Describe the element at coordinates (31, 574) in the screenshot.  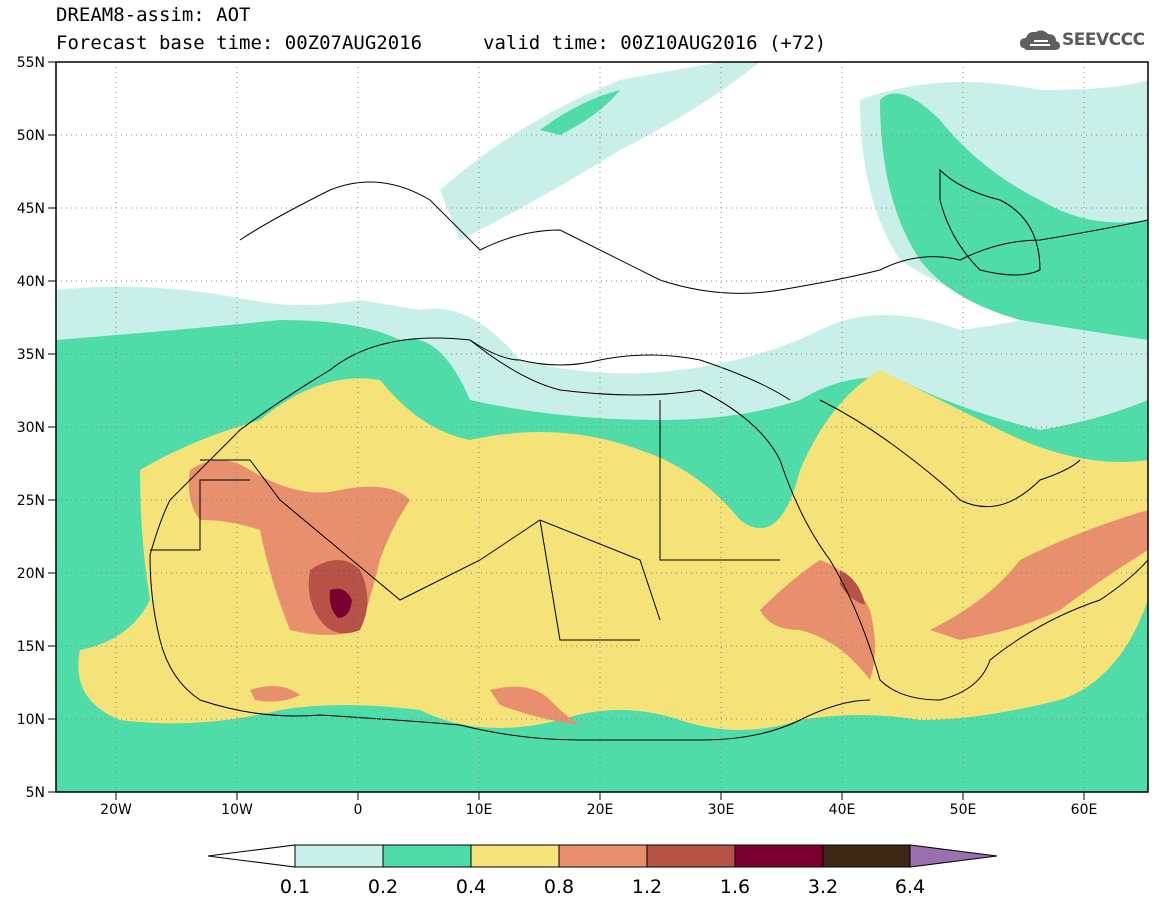
I see `lat-label: 20N` at that location.